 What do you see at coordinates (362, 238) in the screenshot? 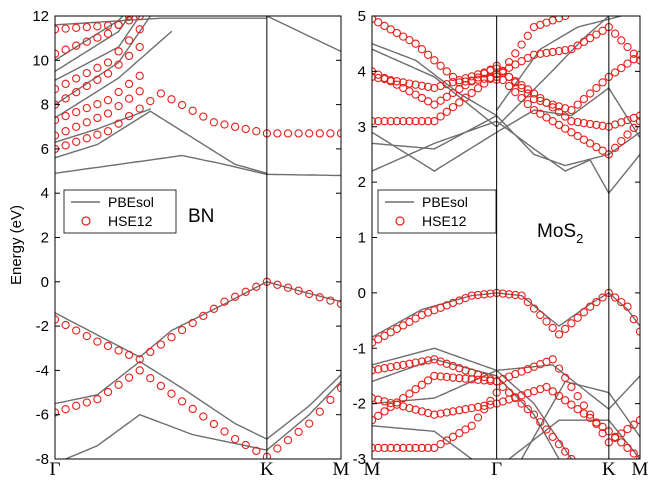
I see `mos2-ytick-label-4: 1` at bounding box center [362, 238].